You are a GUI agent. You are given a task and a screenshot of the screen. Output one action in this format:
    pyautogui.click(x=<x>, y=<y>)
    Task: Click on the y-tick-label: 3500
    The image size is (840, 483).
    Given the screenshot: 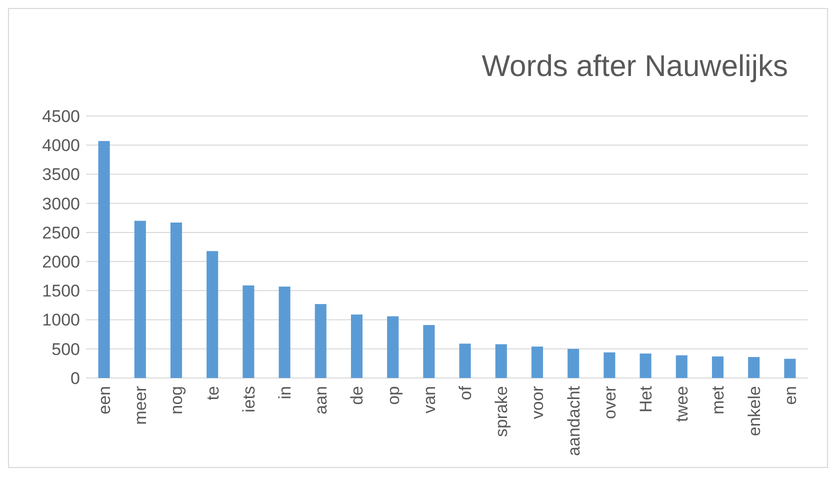 What is the action you would take?
    pyautogui.click(x=61, y=174)
    